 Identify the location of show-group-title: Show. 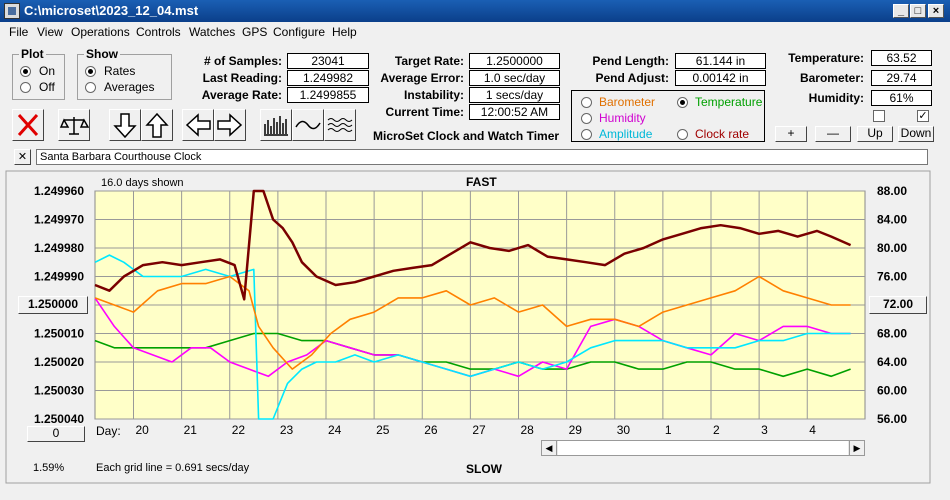
(102, 54).